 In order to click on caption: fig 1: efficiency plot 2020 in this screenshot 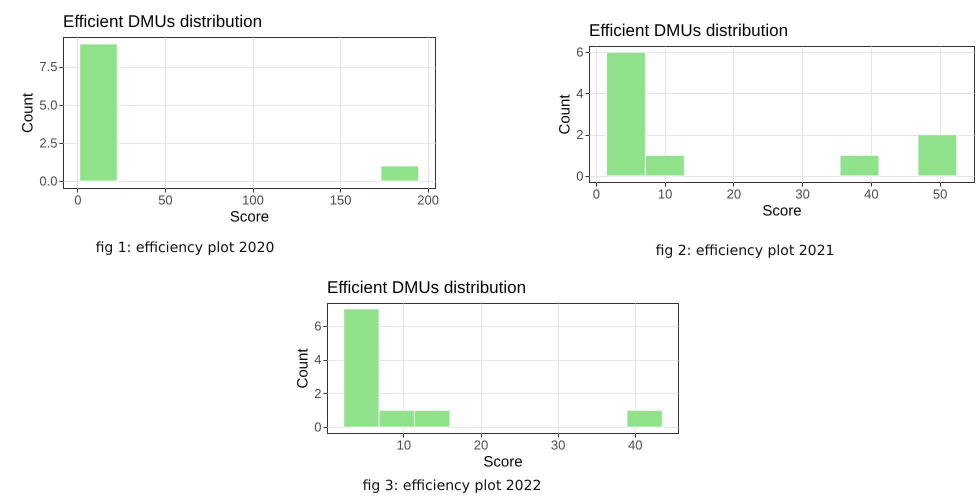, I will do `click(185, 248)`.